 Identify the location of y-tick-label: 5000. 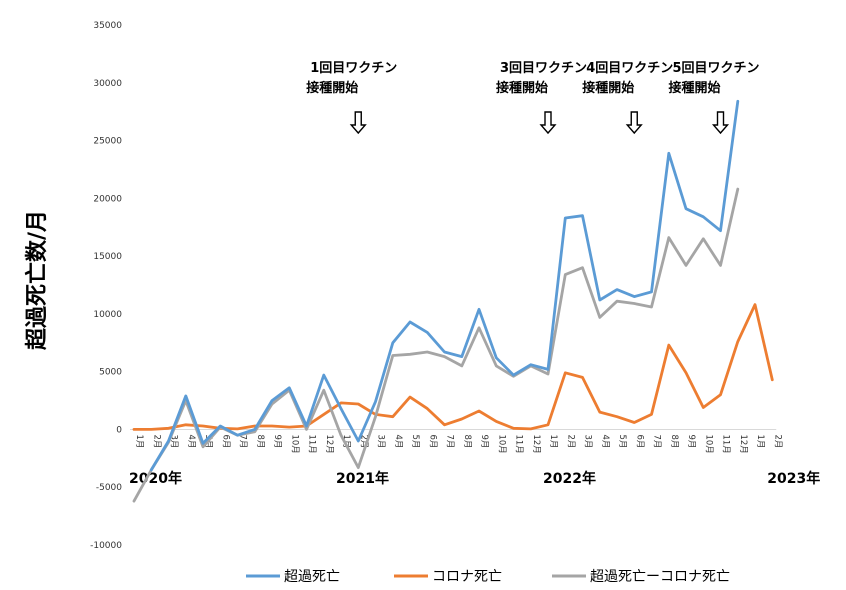
(110, 373).